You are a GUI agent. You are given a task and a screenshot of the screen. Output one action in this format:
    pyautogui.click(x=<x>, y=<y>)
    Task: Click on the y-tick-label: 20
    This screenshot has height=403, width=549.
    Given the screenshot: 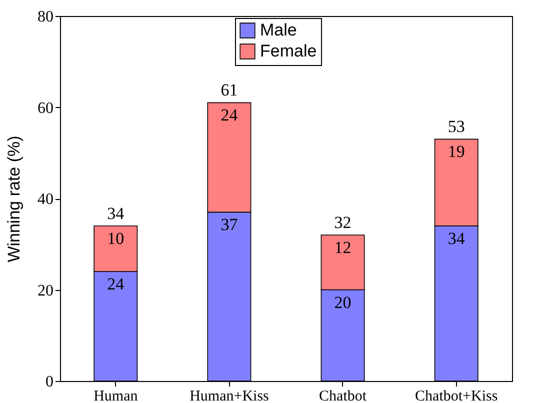 What is the action you would take?
    pyautogui.click(x=46, y=291)
    